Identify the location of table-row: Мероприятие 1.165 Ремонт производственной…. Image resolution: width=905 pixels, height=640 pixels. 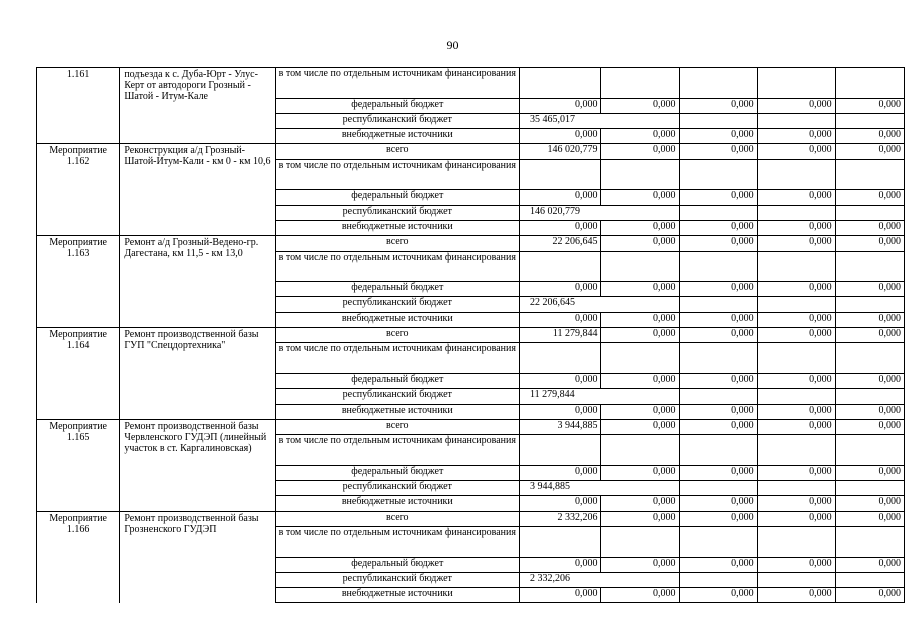
(470, 465).